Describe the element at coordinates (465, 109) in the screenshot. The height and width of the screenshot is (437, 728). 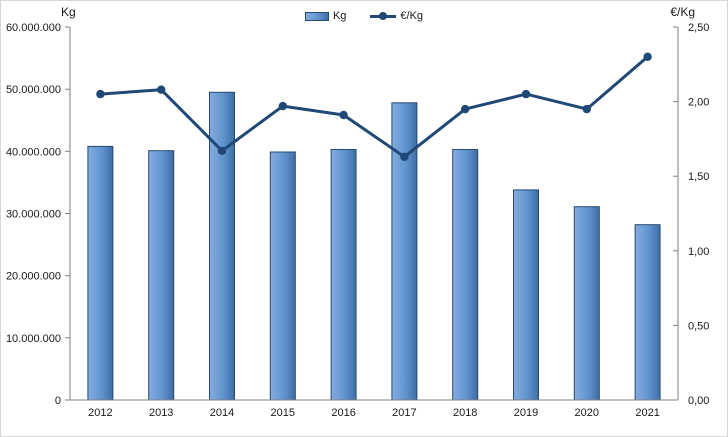
I see `price-point-2018` at that location.